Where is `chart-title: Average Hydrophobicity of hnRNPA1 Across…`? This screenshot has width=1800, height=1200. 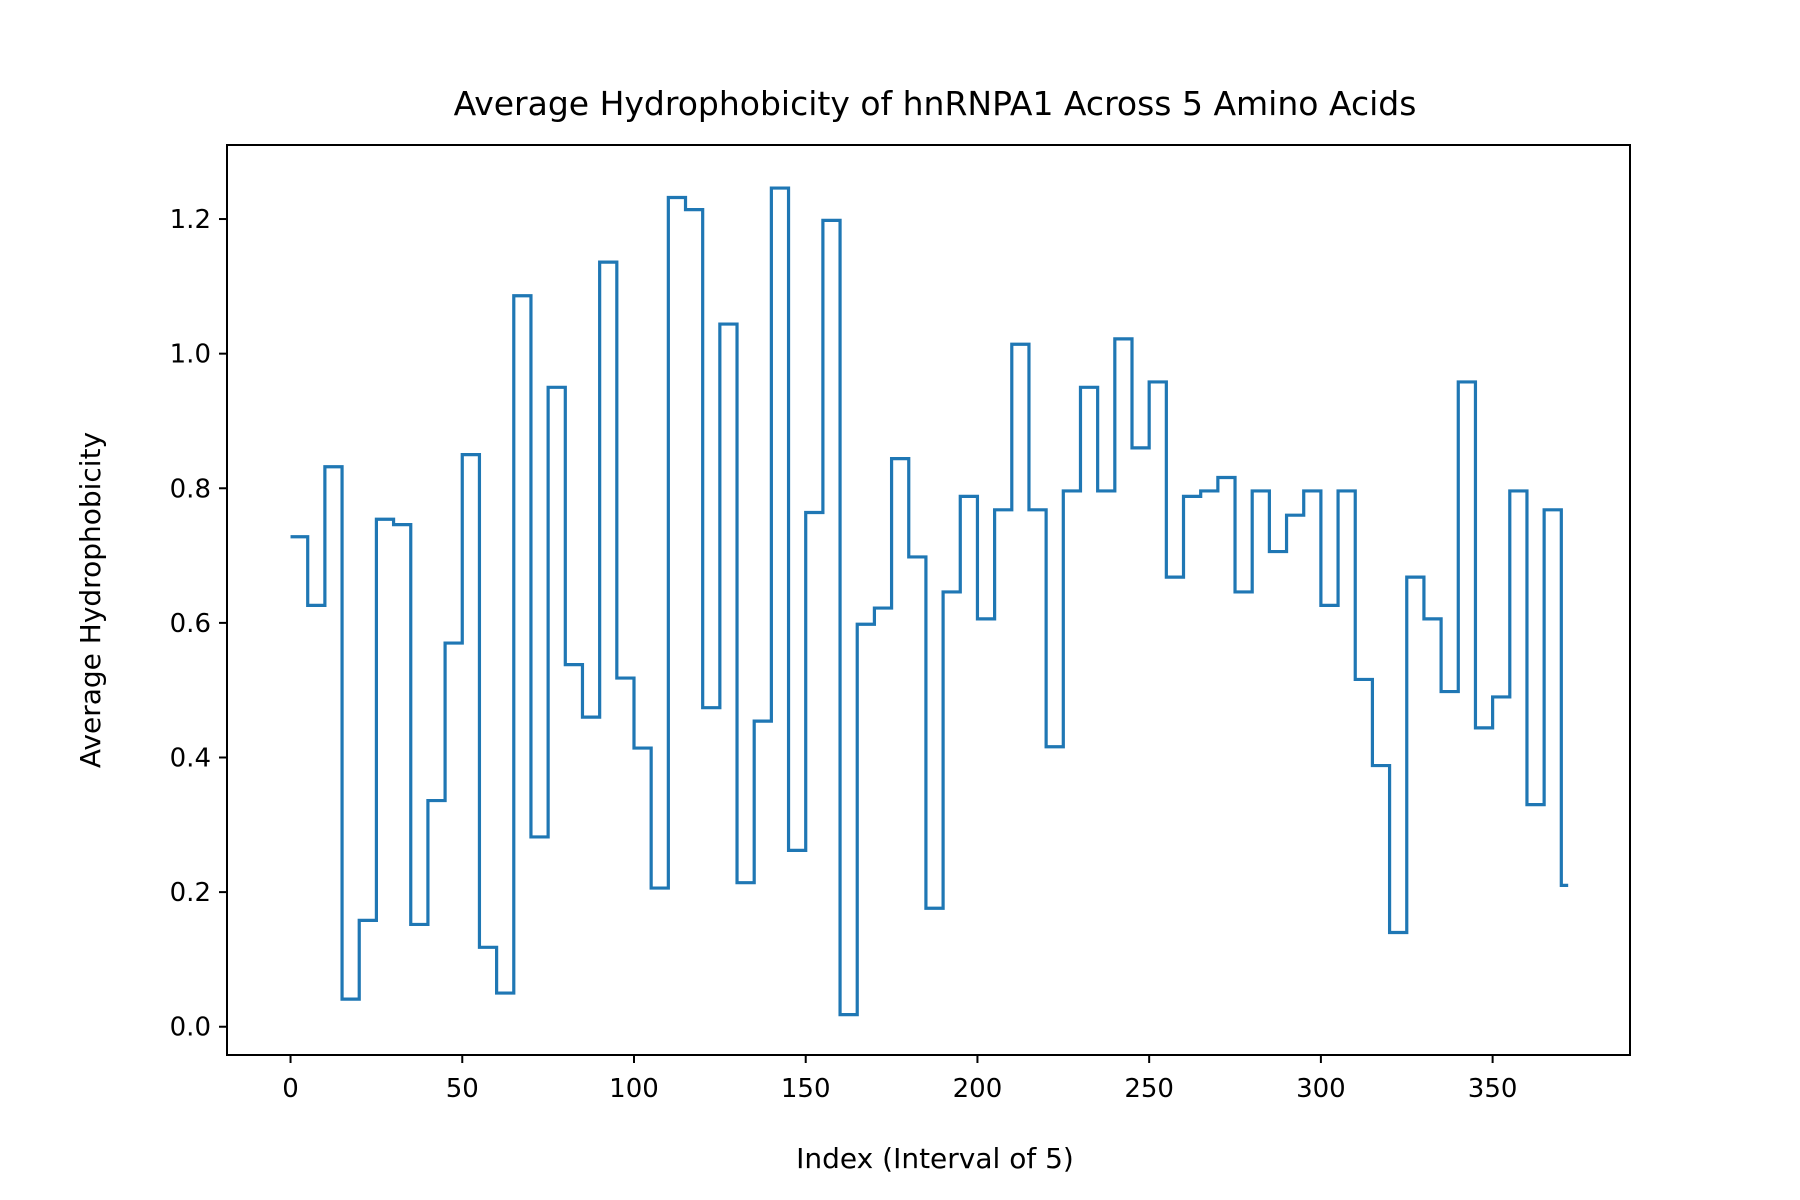 chart-title: Average Hydrophobicity of hnRNPA1 Across… is located at coordinates (935, 103).